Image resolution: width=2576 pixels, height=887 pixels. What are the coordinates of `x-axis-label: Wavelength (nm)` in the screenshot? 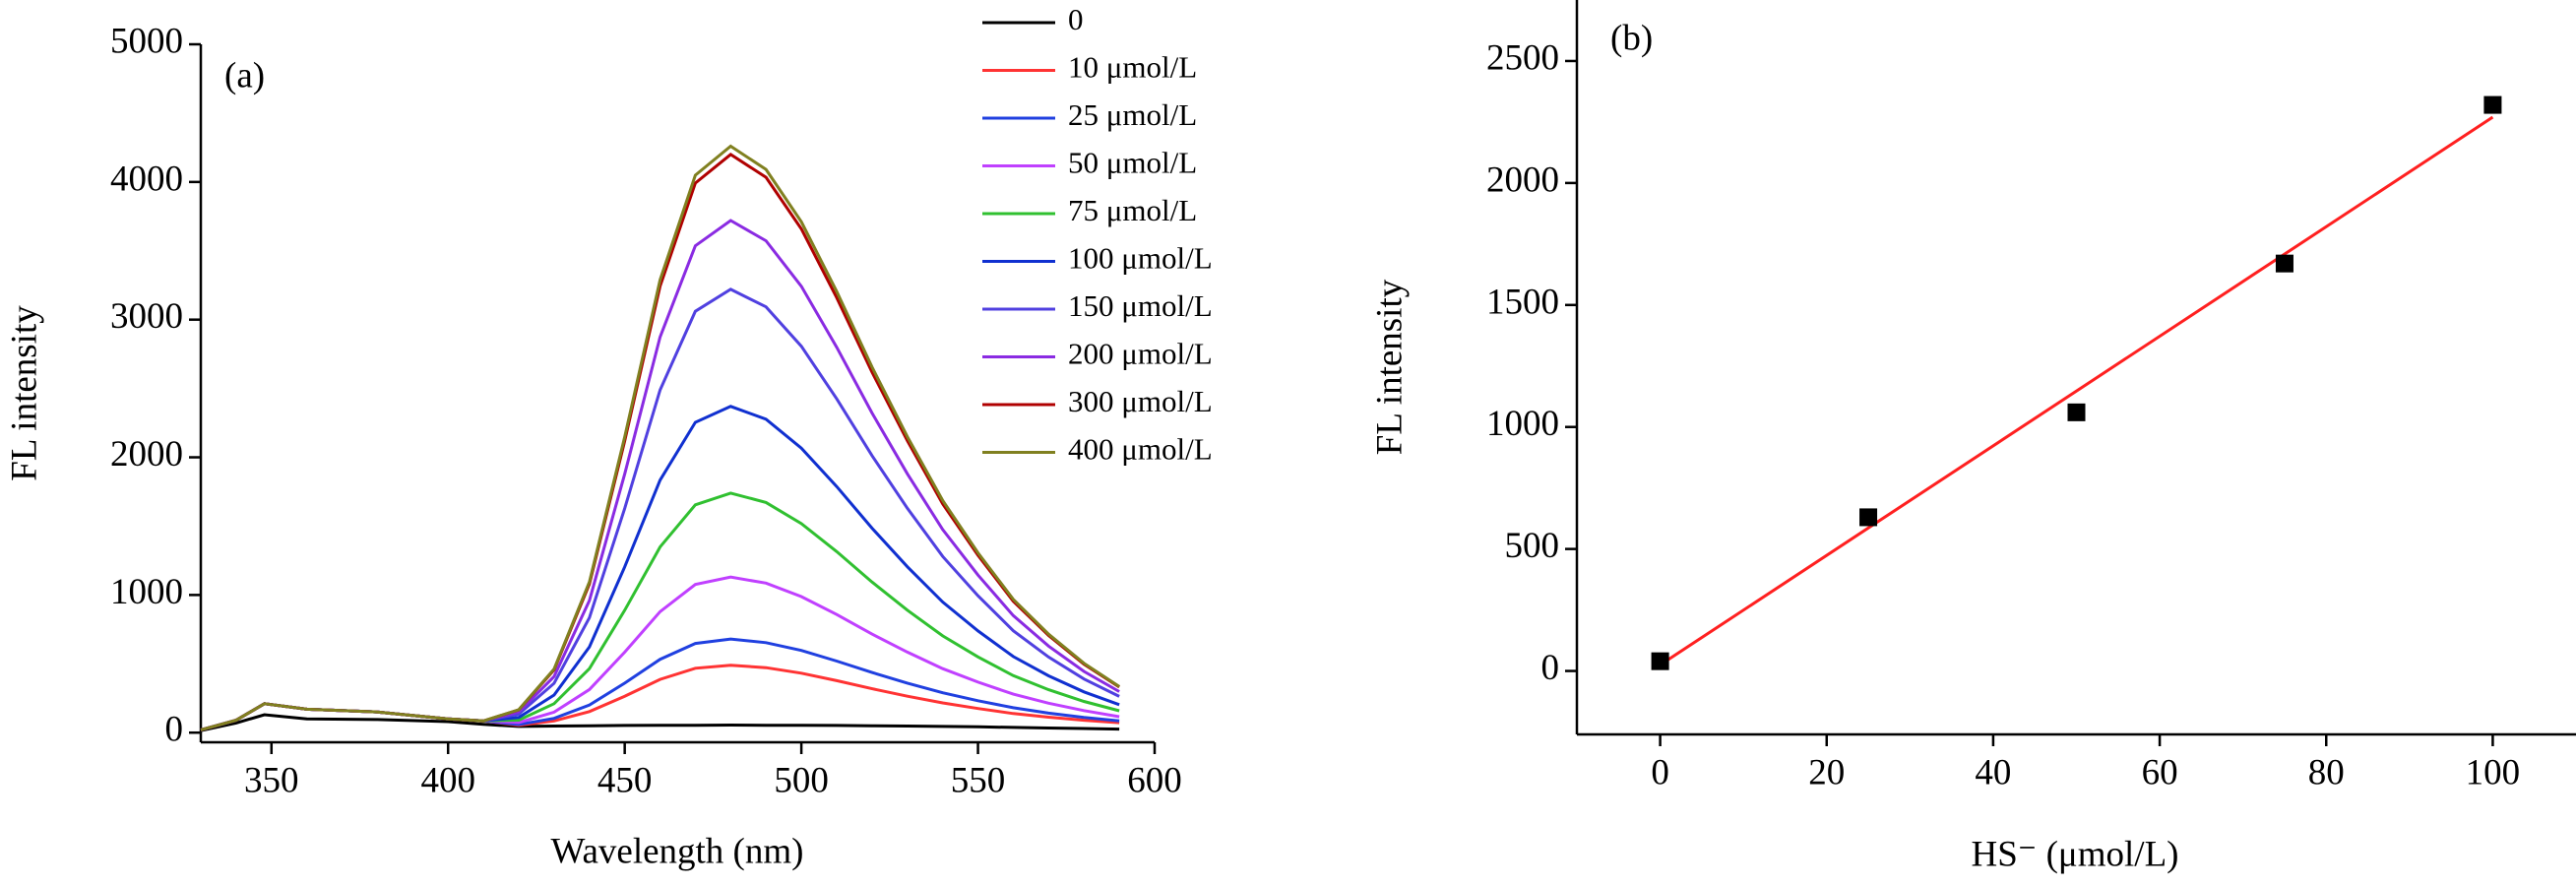 It's located at (677, 851).